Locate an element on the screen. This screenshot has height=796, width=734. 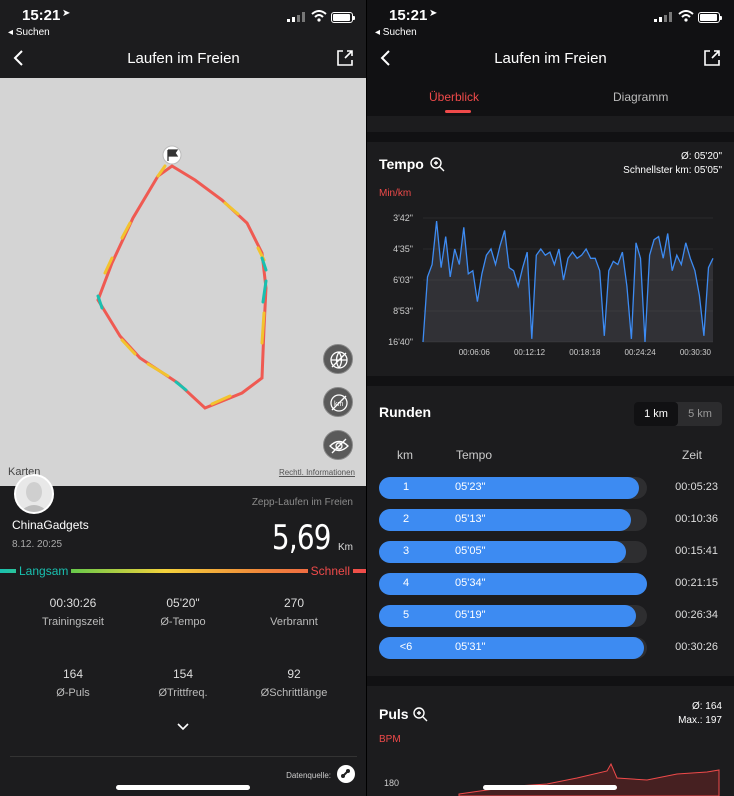
lap-km: <6 is located at coordinates (406, 647).